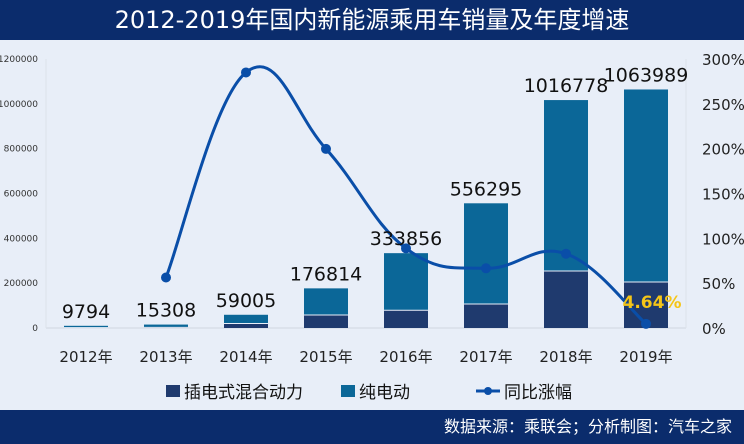 The height and width of the screenshot is (444, 744). What do you see at coordinates (21, 150) in the screenshot?
I see `left-tick-label: 800000` at bounding box center [21, 150].